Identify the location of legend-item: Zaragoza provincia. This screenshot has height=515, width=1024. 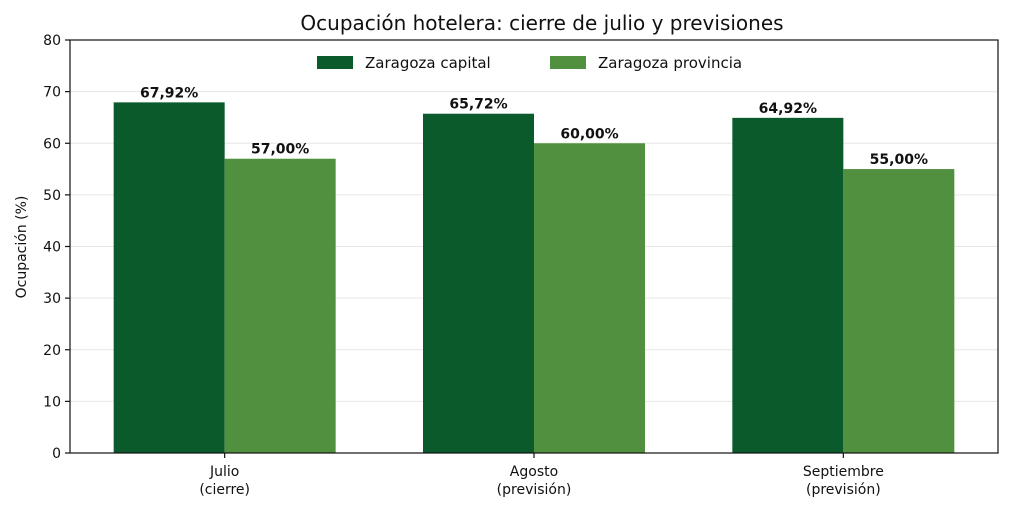
(646, 63).